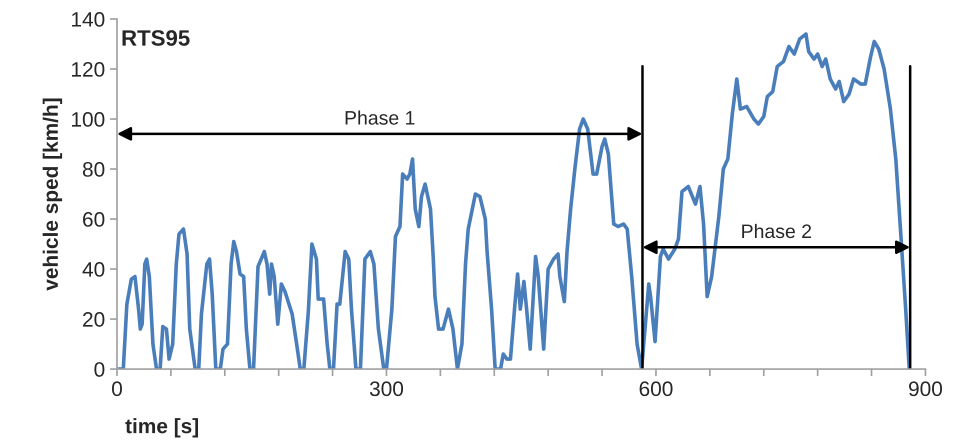 The height and width of the screenshot is (442, 959). What do you see at coordinates (161, 428) in the screenshot?
I see `x-axis-title: time [s]` at bounding box center [161, 428].